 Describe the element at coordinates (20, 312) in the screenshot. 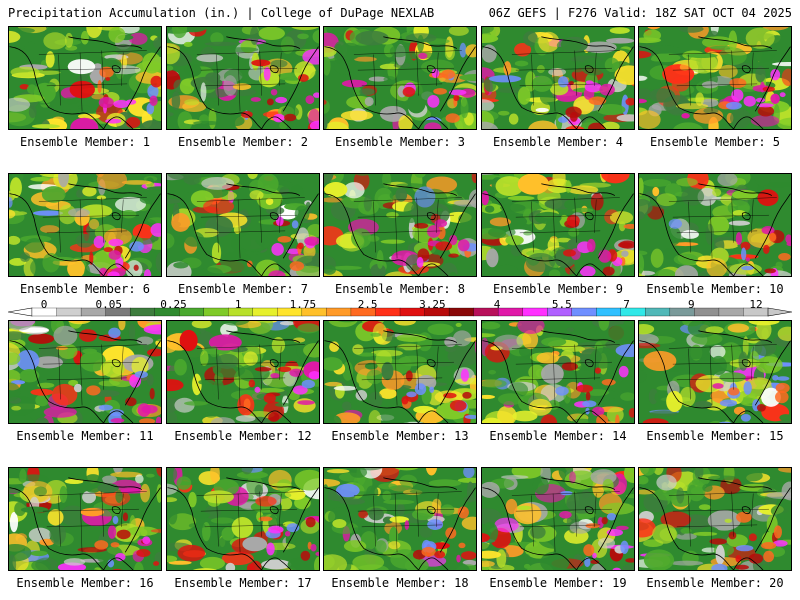

I see `colorbar-left-arrow` at that location.